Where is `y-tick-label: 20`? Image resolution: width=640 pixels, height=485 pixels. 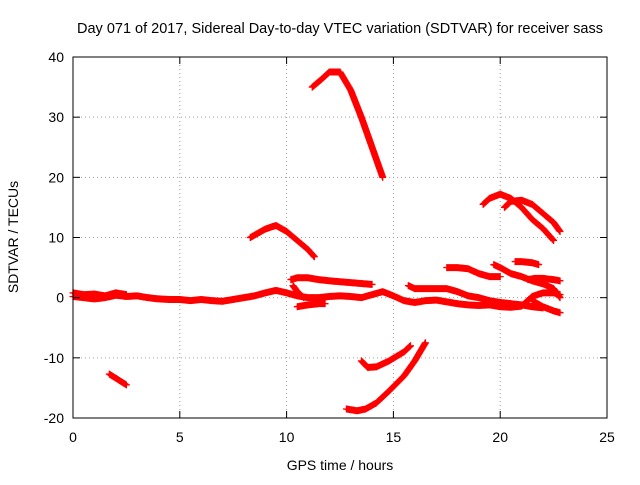
y-tick-label: 20 is located at coordinates (56, 177).